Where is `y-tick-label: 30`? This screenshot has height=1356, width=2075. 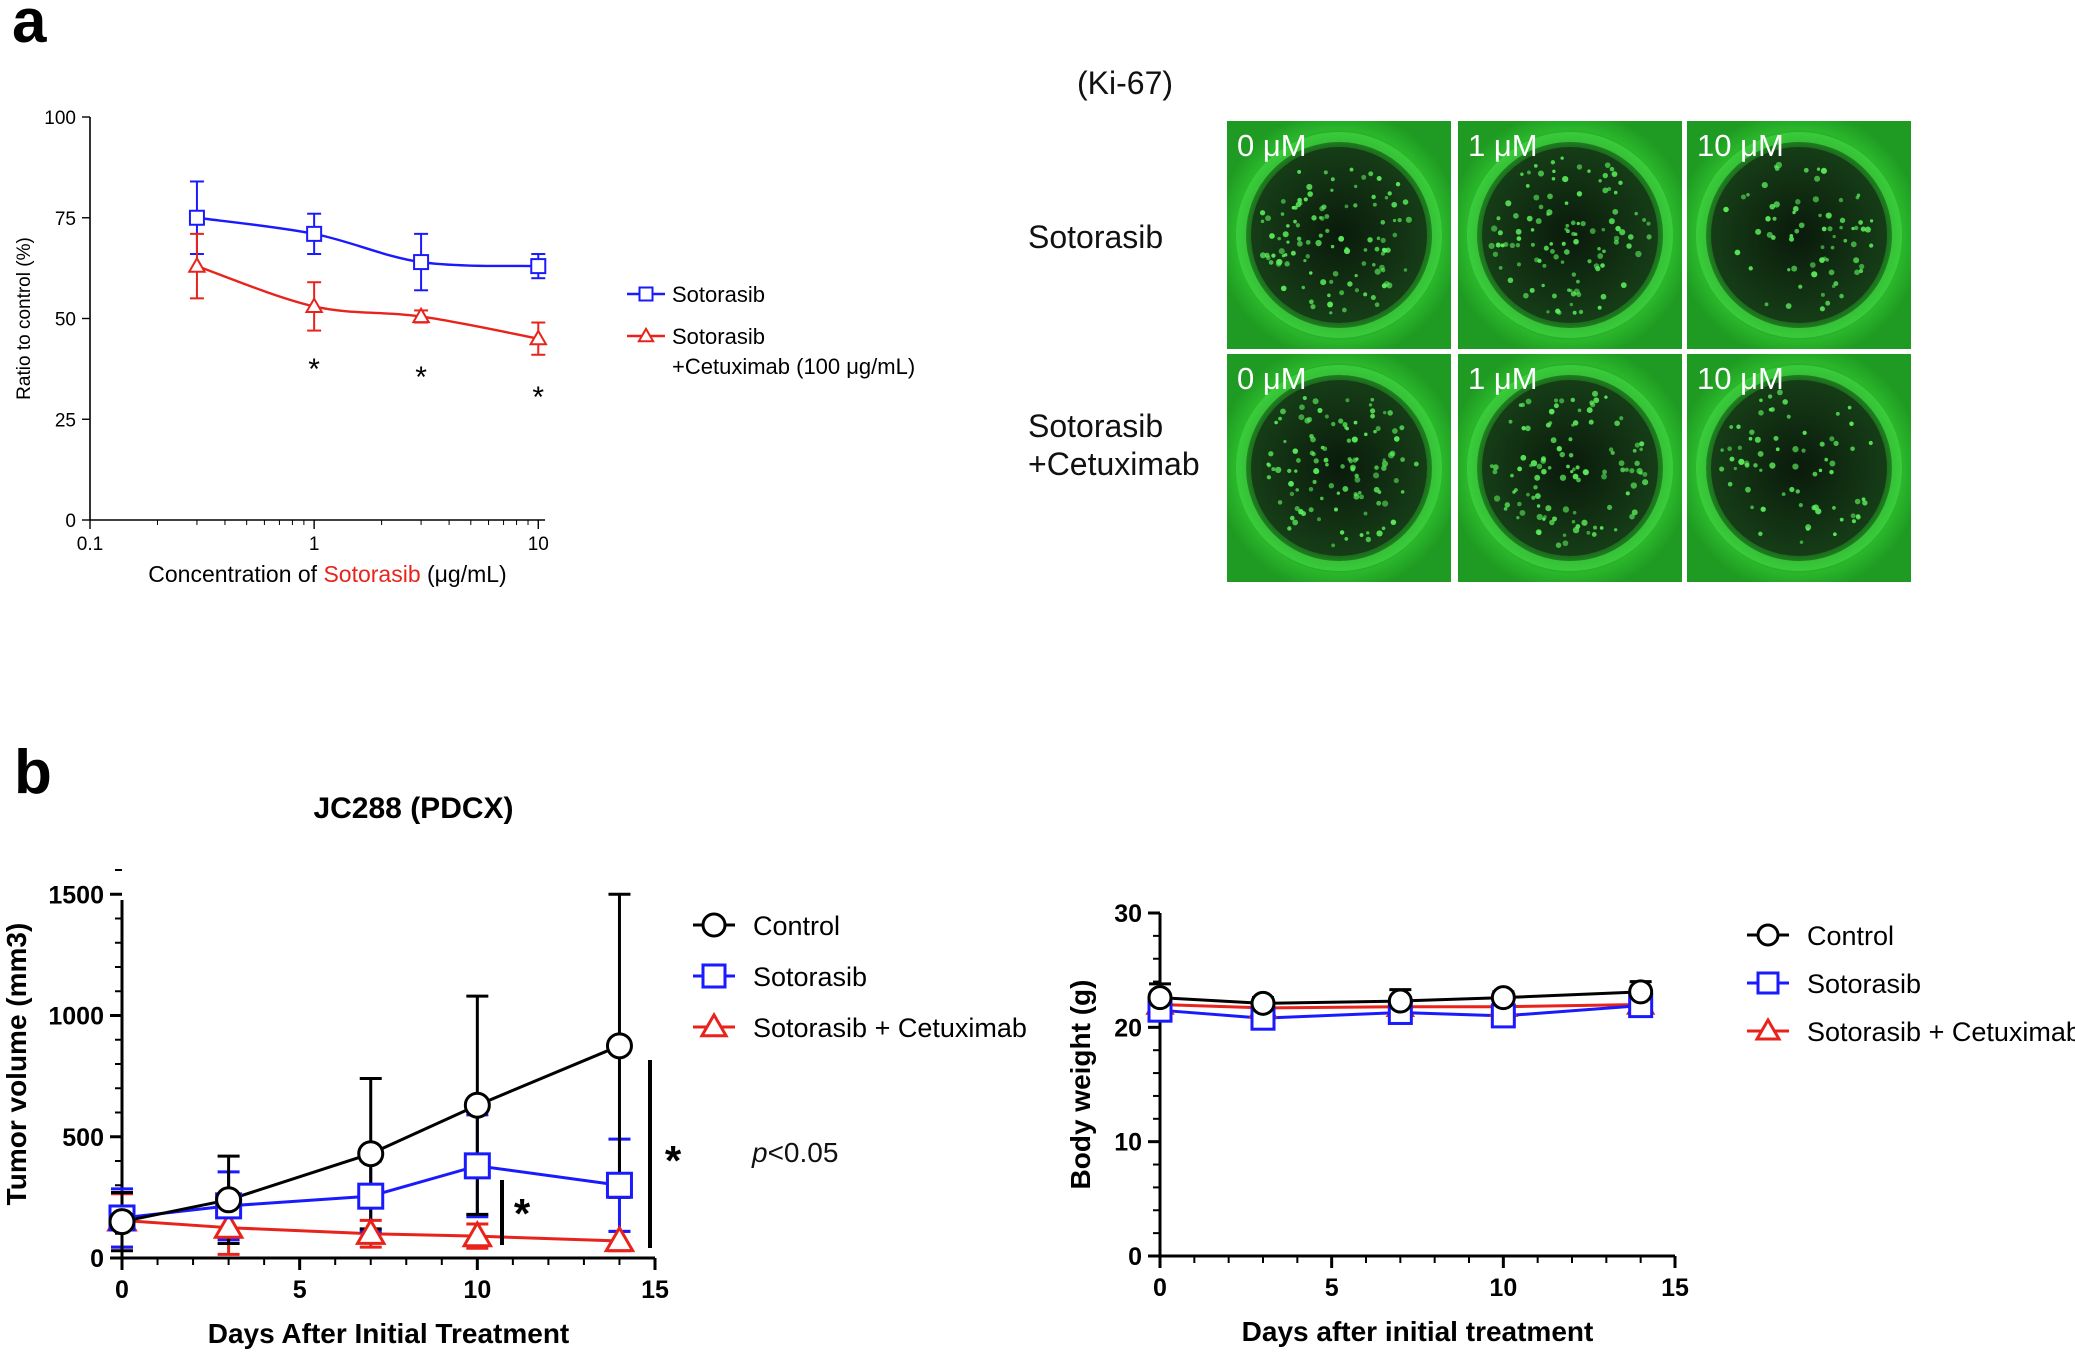
y-tick-label: 30 is located at coordinates (1128, 914).